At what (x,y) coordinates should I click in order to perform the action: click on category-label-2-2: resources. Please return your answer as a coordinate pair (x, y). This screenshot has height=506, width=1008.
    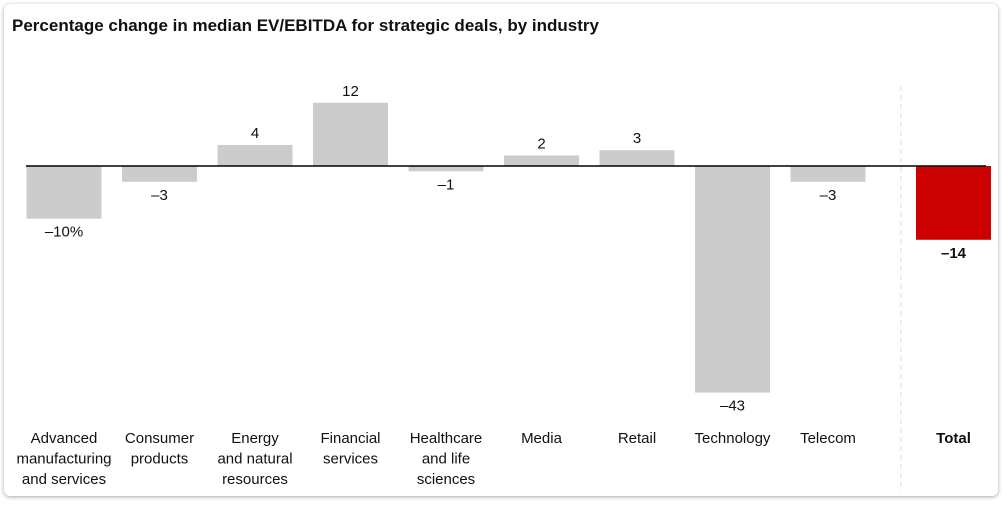
    Looking at the image, I should click on (255, 479).